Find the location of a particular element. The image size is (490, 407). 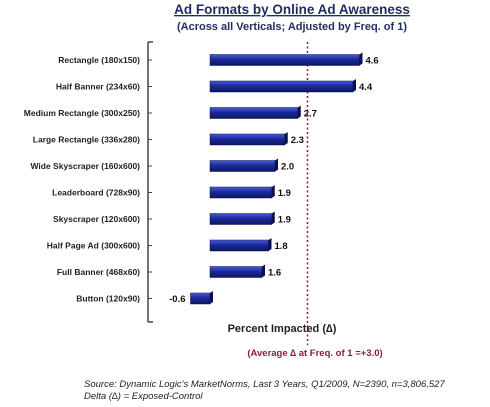

category-label: Leaderboard (728x90) is located at coordinates (96, 193).